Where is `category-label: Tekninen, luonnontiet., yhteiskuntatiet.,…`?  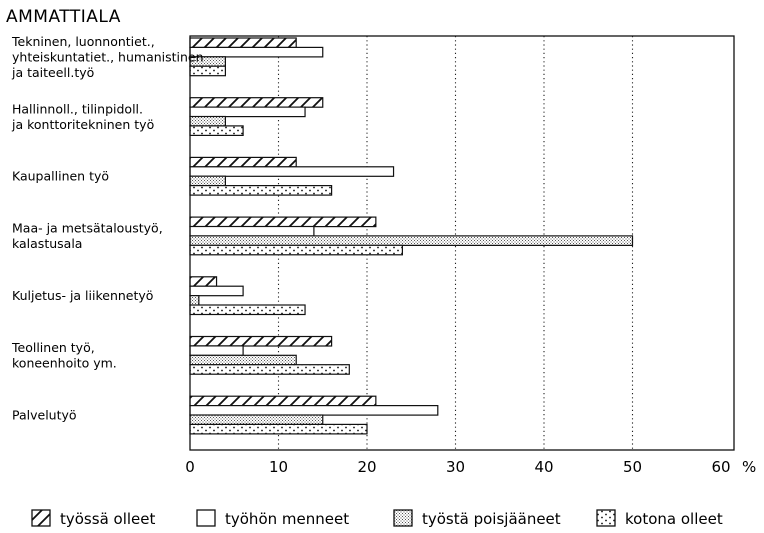
category-label: Tekninen, luonnontiet., yhteiskuntatiet.,… is located at coordinates (107, 57).